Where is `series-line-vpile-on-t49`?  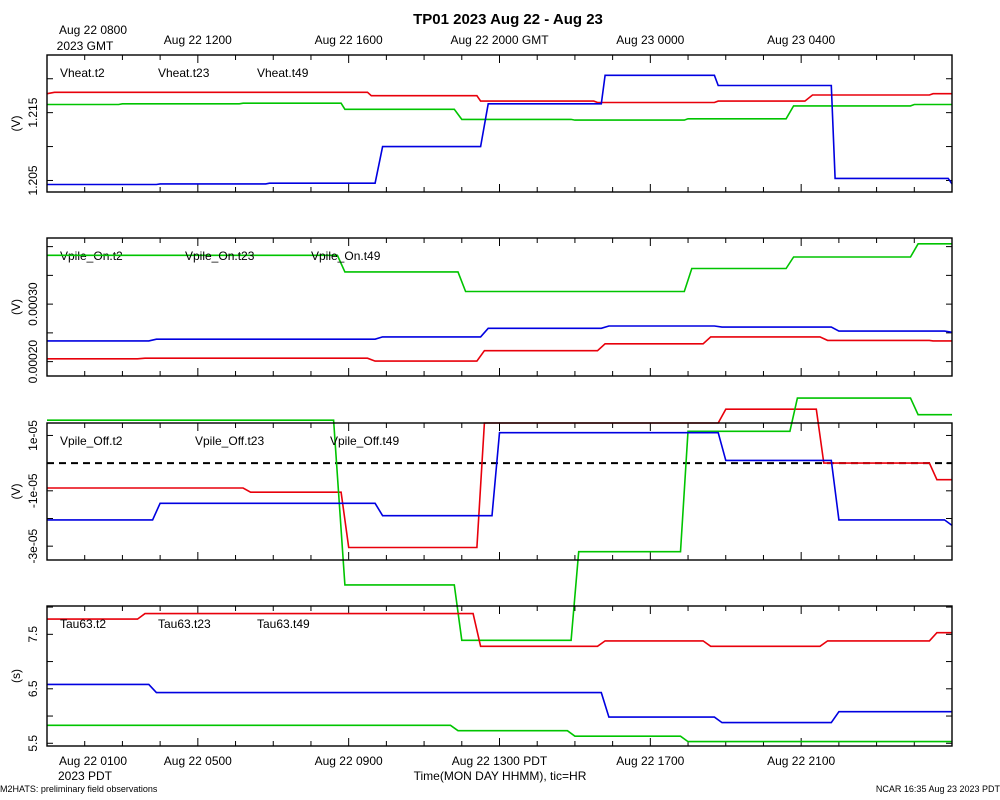
series-line-vpile-on-t49 is located at coordinates (500, 333).